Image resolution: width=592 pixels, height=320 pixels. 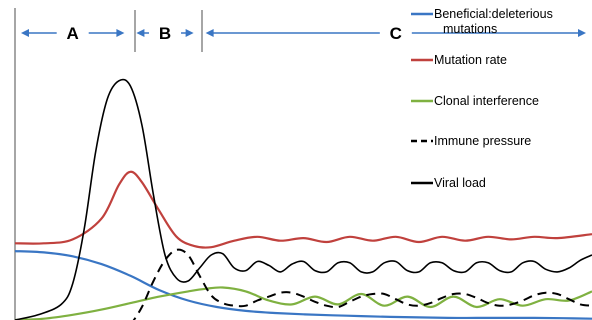 What do you see at coordinates (482, 141) in the screenshot?
I see `legend-label: Immune pressure` at bounding box center [482, 141].